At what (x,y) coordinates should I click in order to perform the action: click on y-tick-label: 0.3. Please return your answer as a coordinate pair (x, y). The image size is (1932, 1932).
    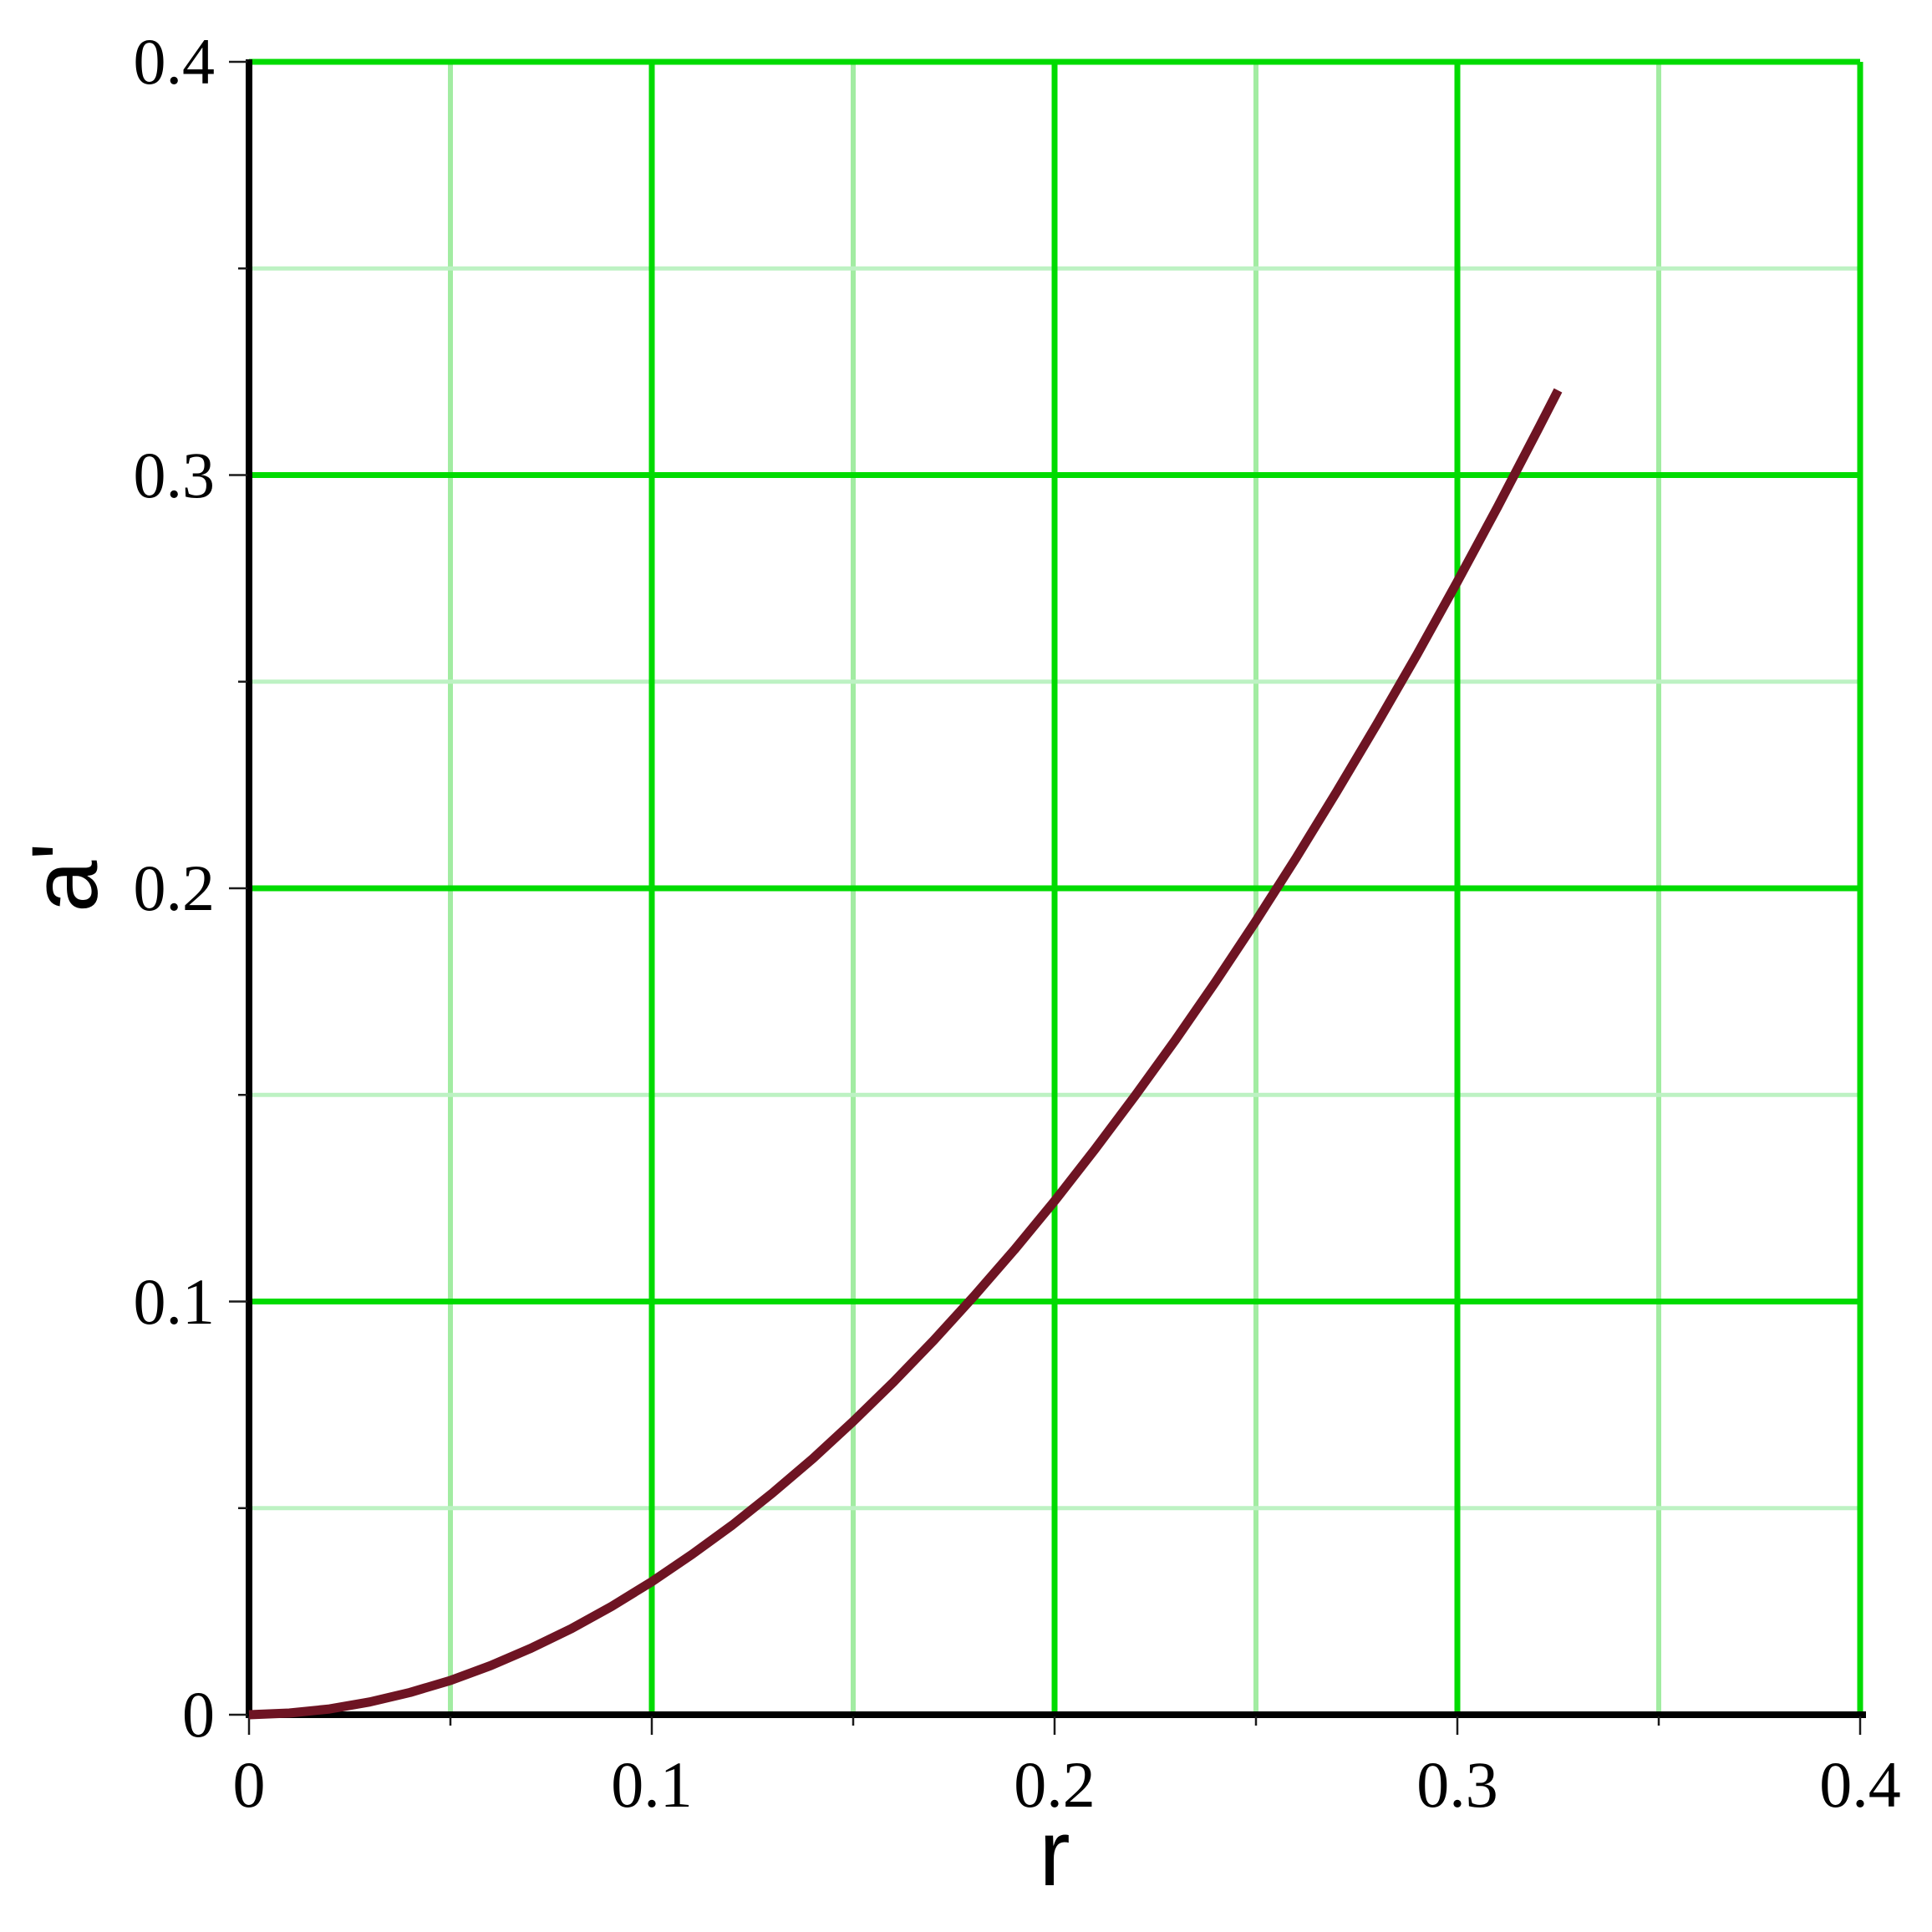
    Looking at the image, I should click on (174, 474).